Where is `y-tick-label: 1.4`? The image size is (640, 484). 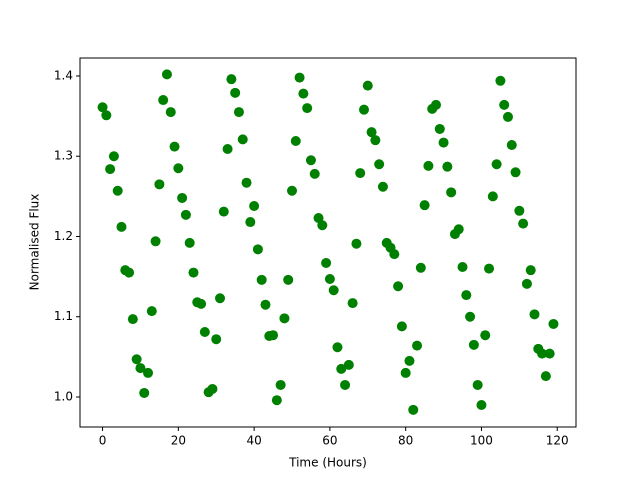
y-tick-label: 1.4 is located at coordinates (63, 75).